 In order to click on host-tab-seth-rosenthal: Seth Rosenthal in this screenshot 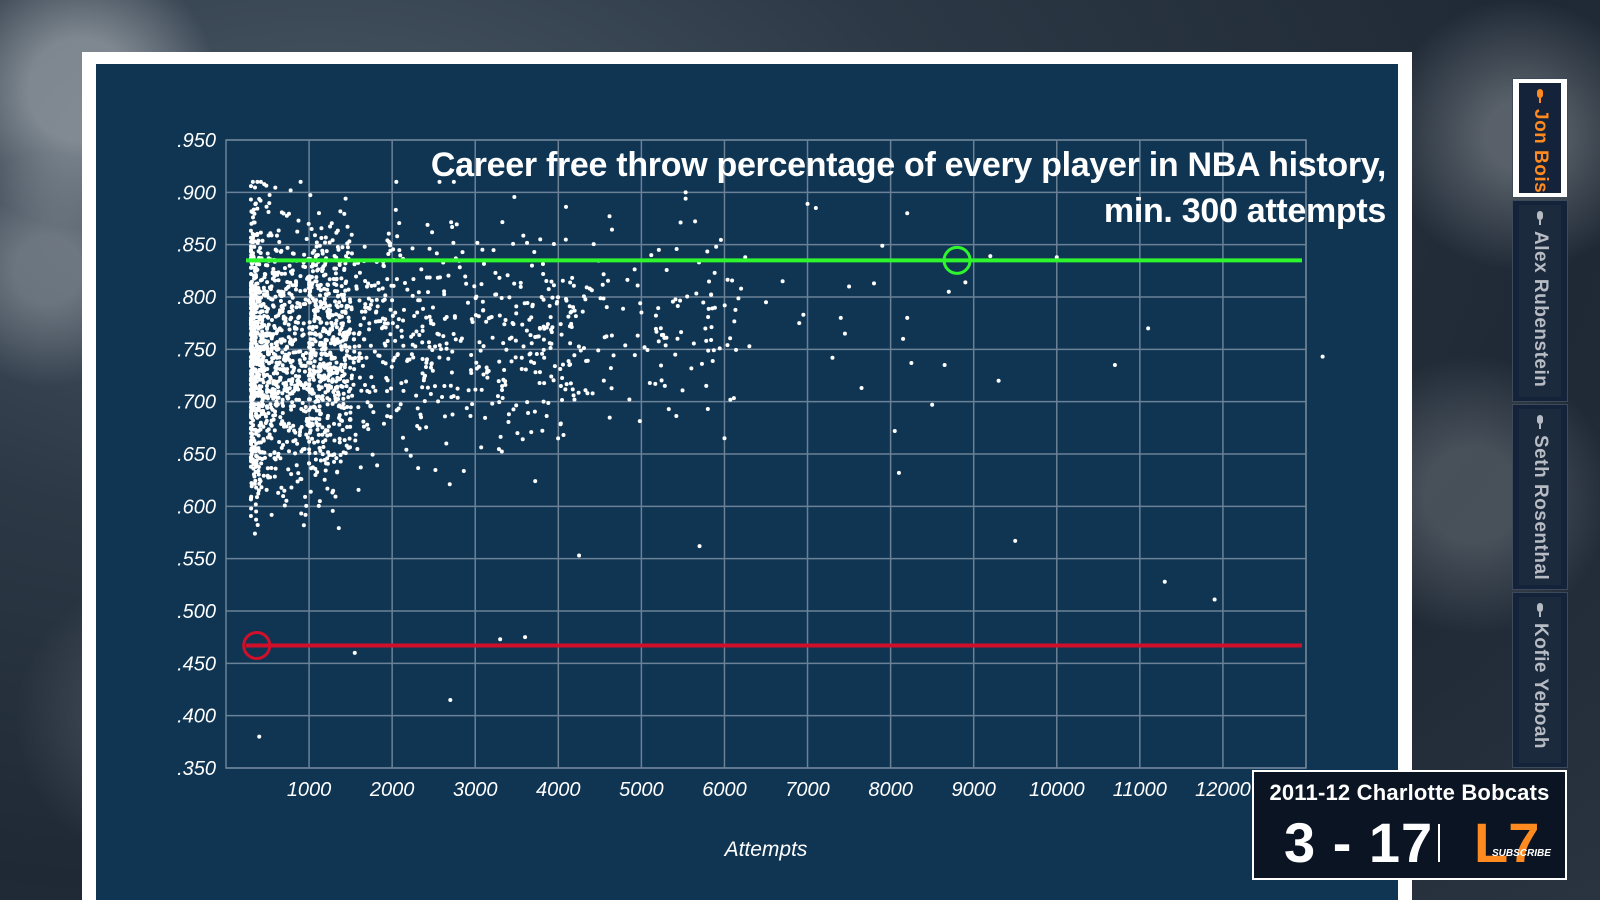, I will do `click(1540, 497)`.